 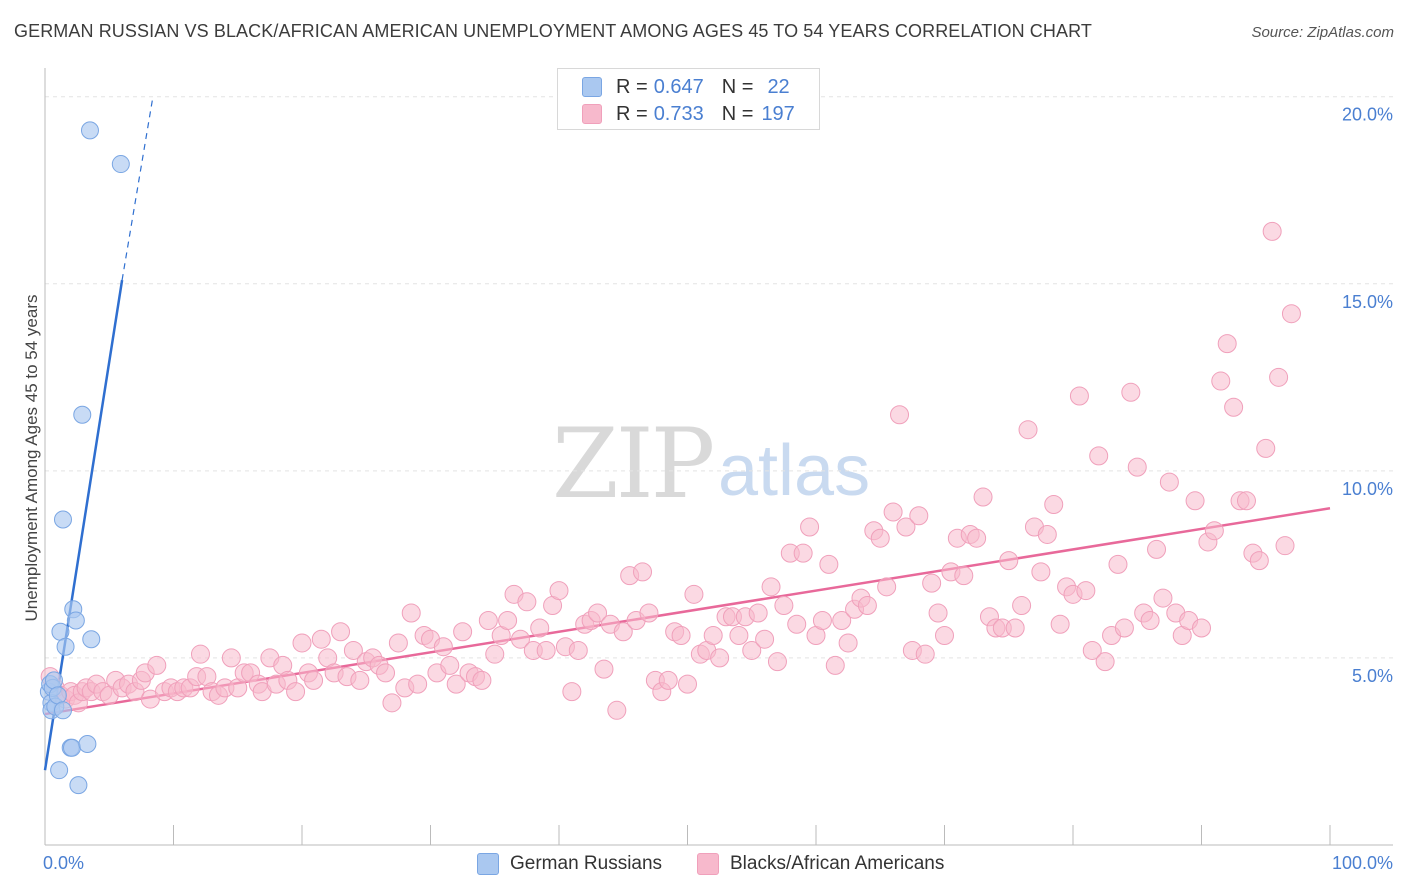 What do you see at coordinates (837, 863) in the screenshot?
I see `bottom-legend-label: Blacks/African Americans` at bounding box center [837, 863].